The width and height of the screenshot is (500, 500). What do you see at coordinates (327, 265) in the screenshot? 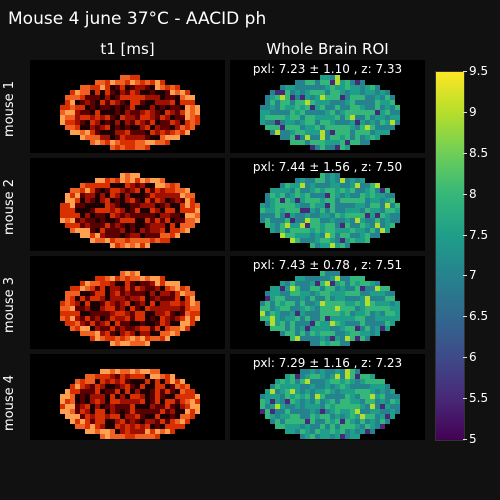
I see `roi-stat-mouse-3: pxl: 7.43 ± 0.78 , z: 7.51` at bounding box center [327, 265].